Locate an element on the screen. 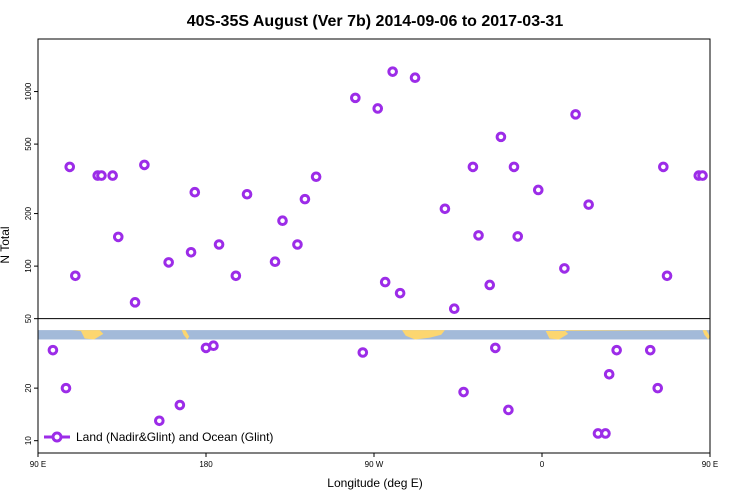 The image size is (750, 500). x-tick-label: 180 is located at coordinates (206, 464).